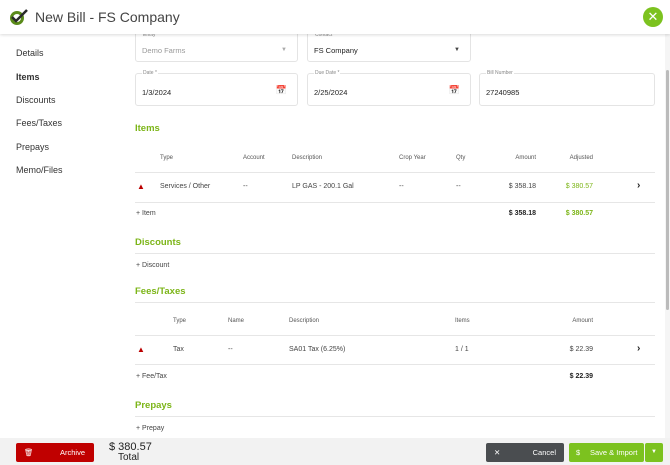 The width and height of the screenshot is (670, 465). What do you see at coordinates (522, 213) in the screenshot?
I see `items-total-amount: $ 358.18` at bounding box center [522, 213].